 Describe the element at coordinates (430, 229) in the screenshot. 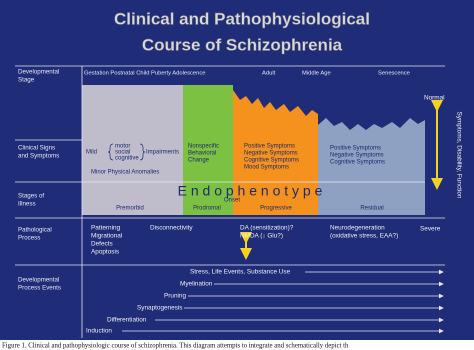

I see `scale-bottom: Severe` at that location.